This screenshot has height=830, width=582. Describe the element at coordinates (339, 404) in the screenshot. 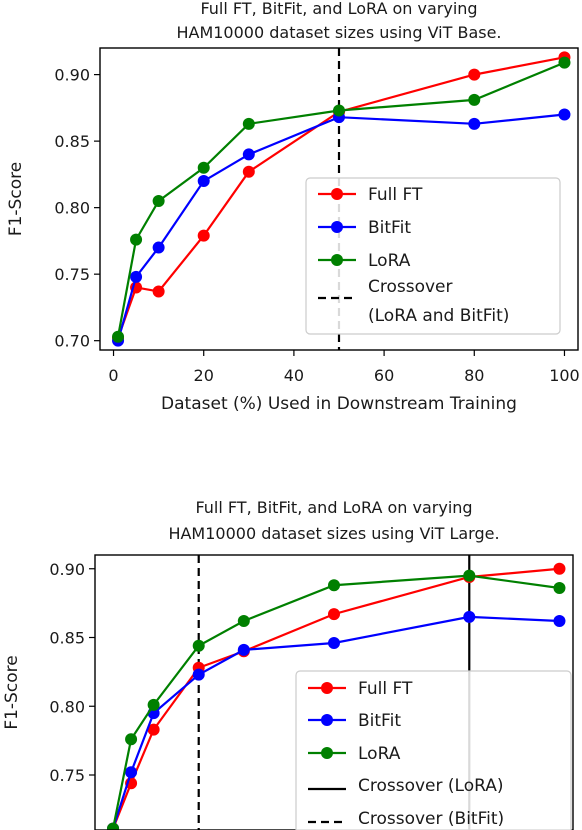

I see `chart-1-x-axis-label: Dataset (%) Used in Downstream Training` at that location.